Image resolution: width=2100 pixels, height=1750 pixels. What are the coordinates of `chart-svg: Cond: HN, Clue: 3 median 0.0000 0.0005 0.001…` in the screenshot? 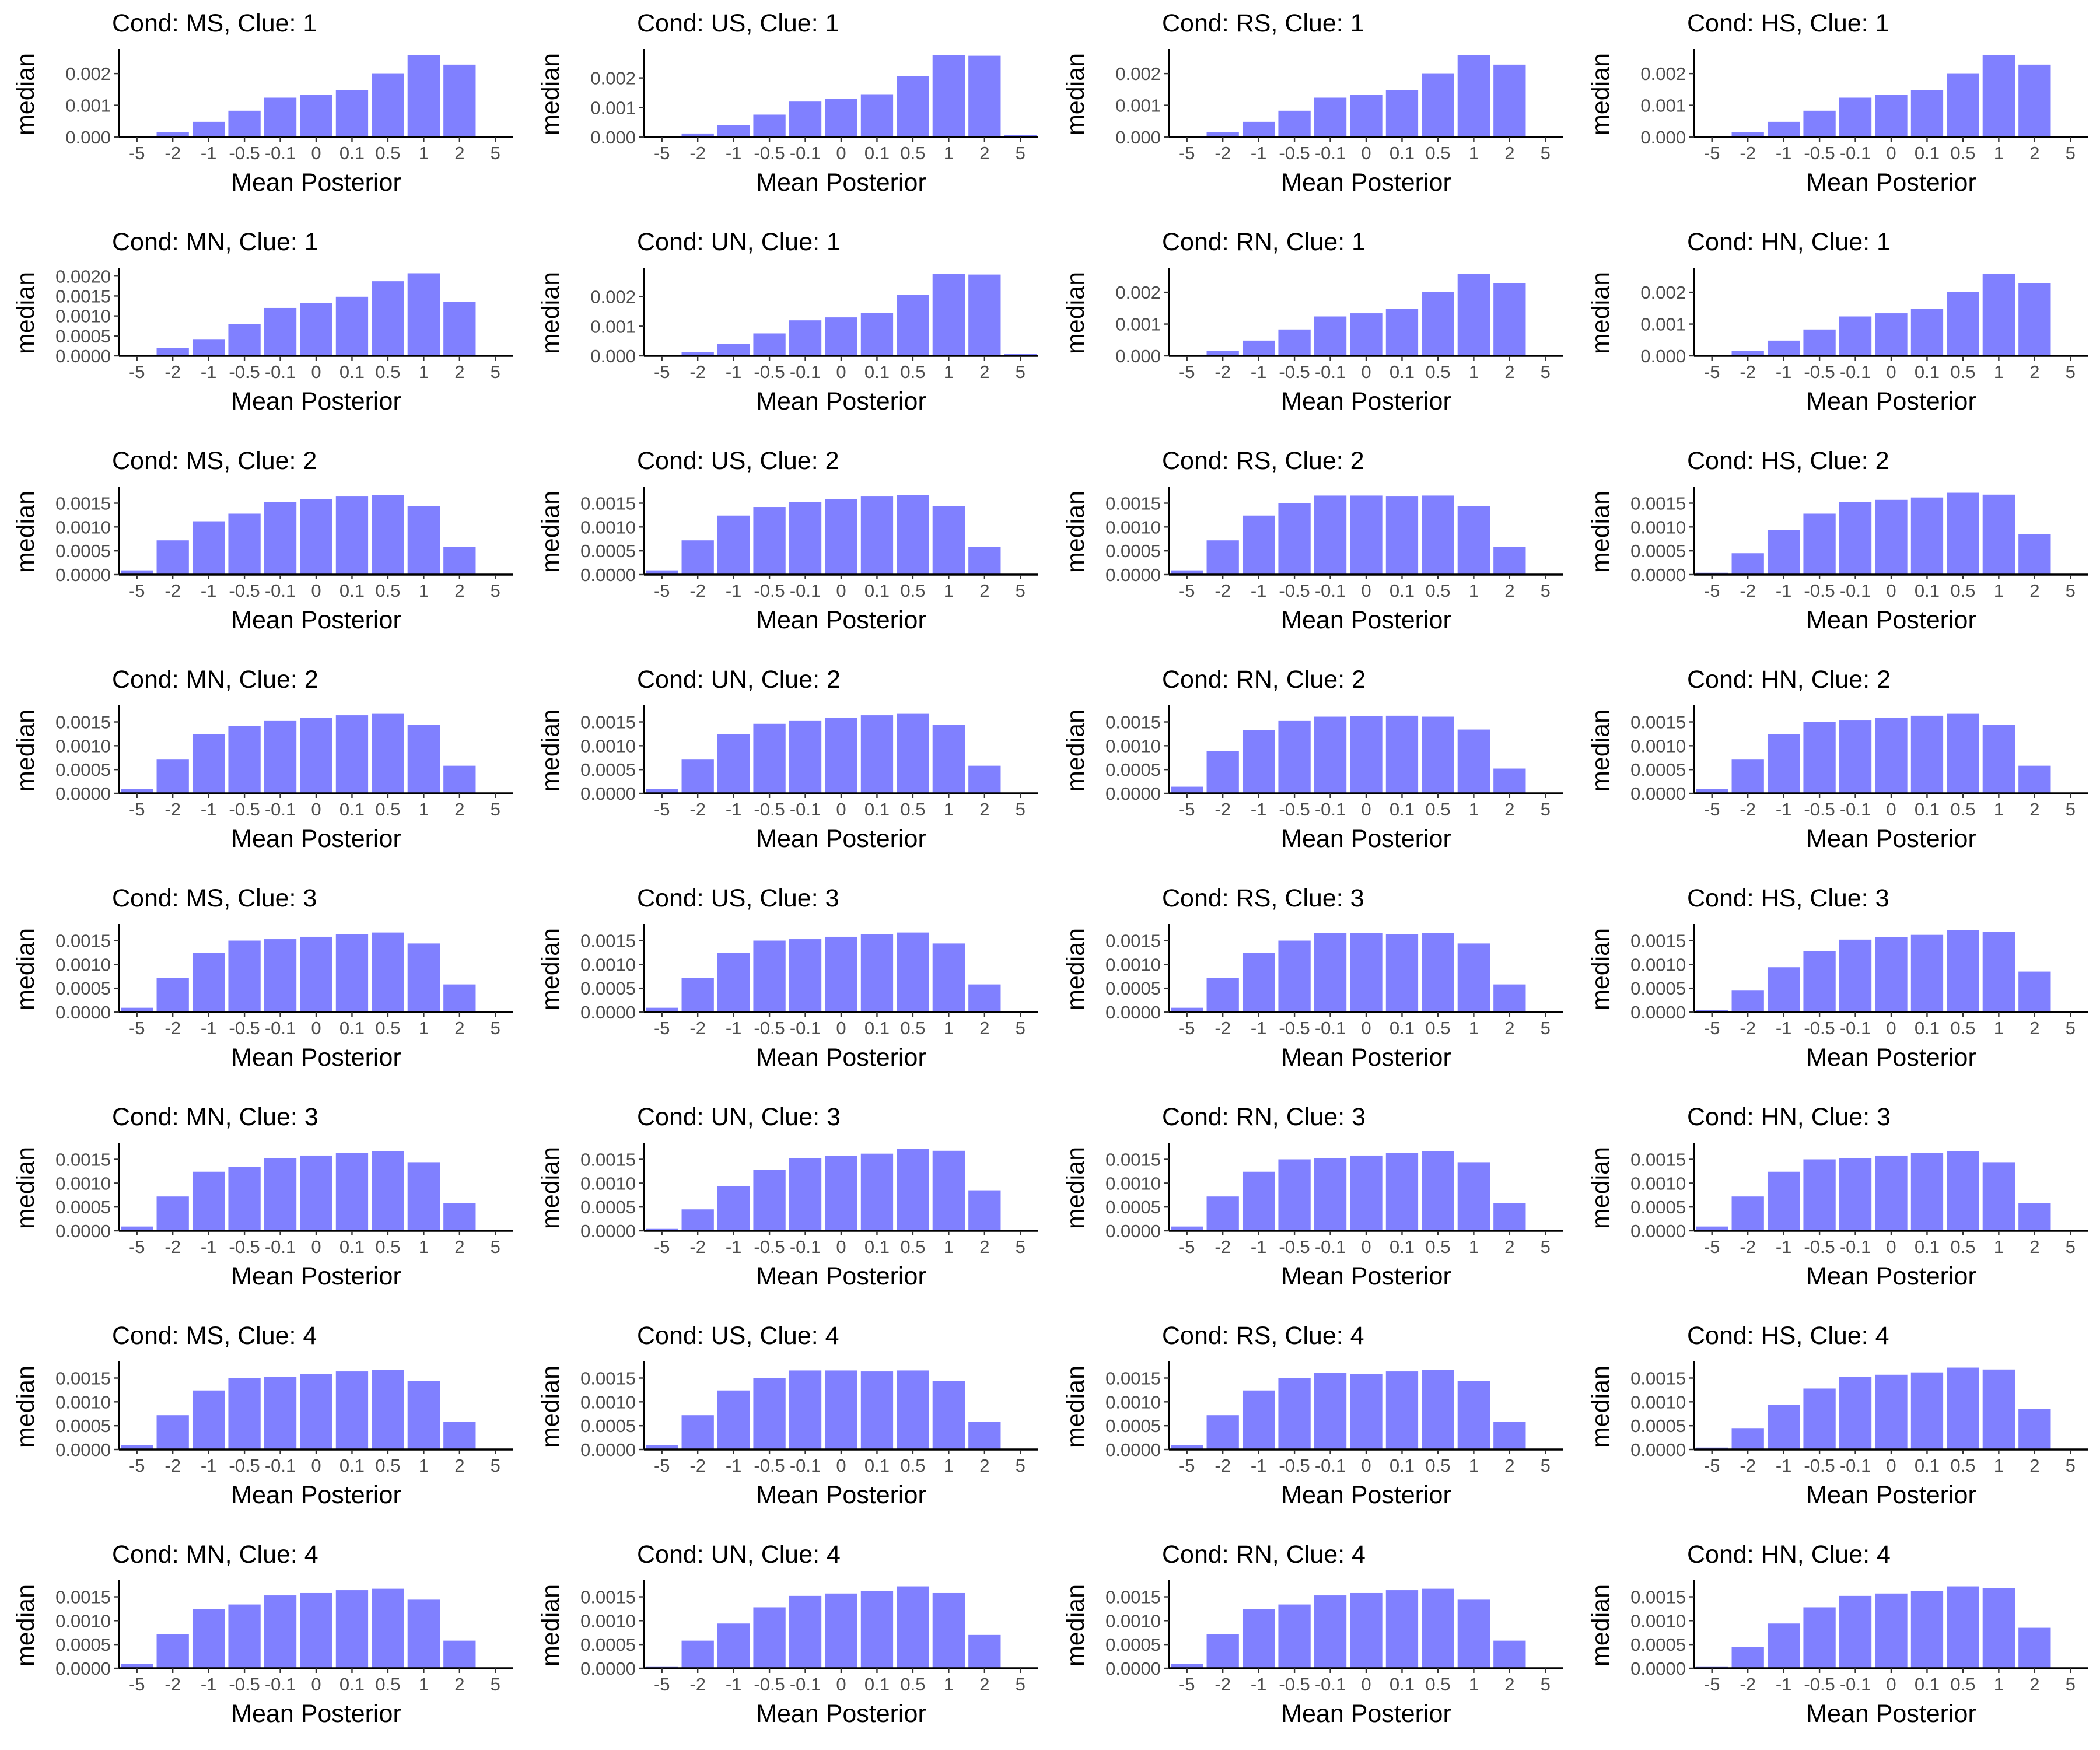 It's located at (1838, 1196).